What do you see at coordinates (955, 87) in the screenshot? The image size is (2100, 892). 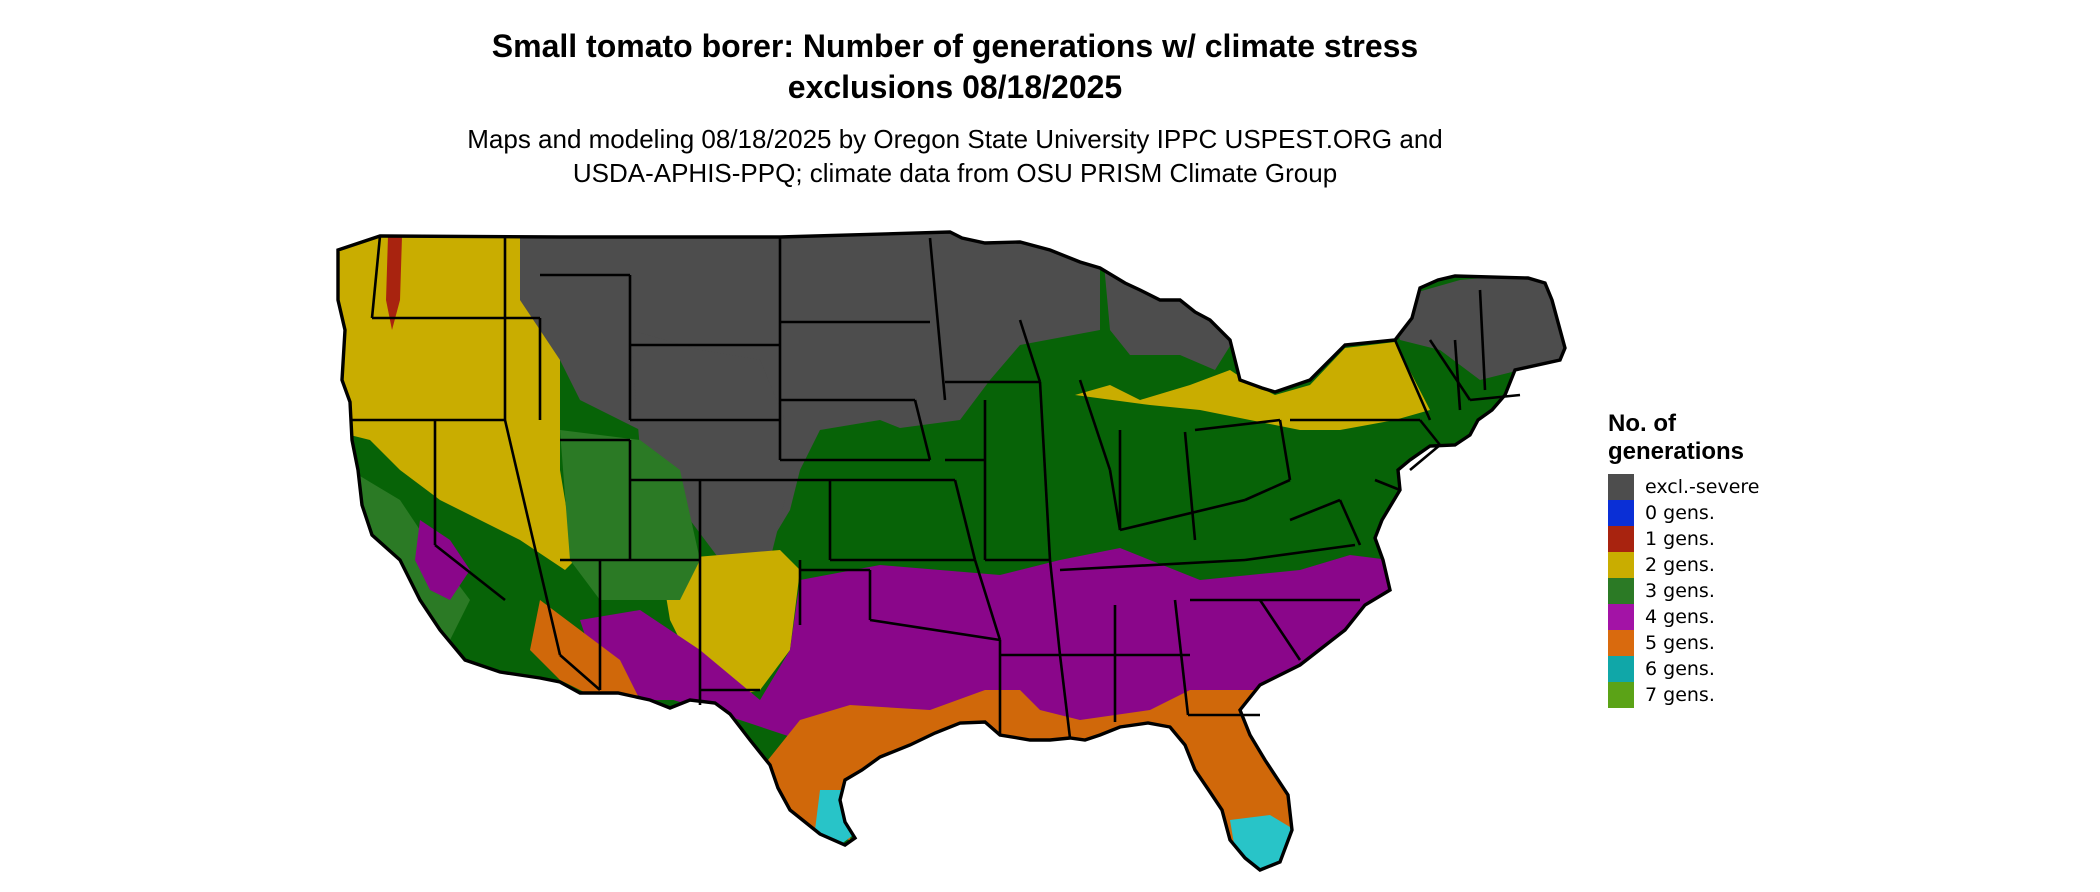 I see `map-title-line-2: exclusions 08/18/2025` at bounding box center [955, 87].